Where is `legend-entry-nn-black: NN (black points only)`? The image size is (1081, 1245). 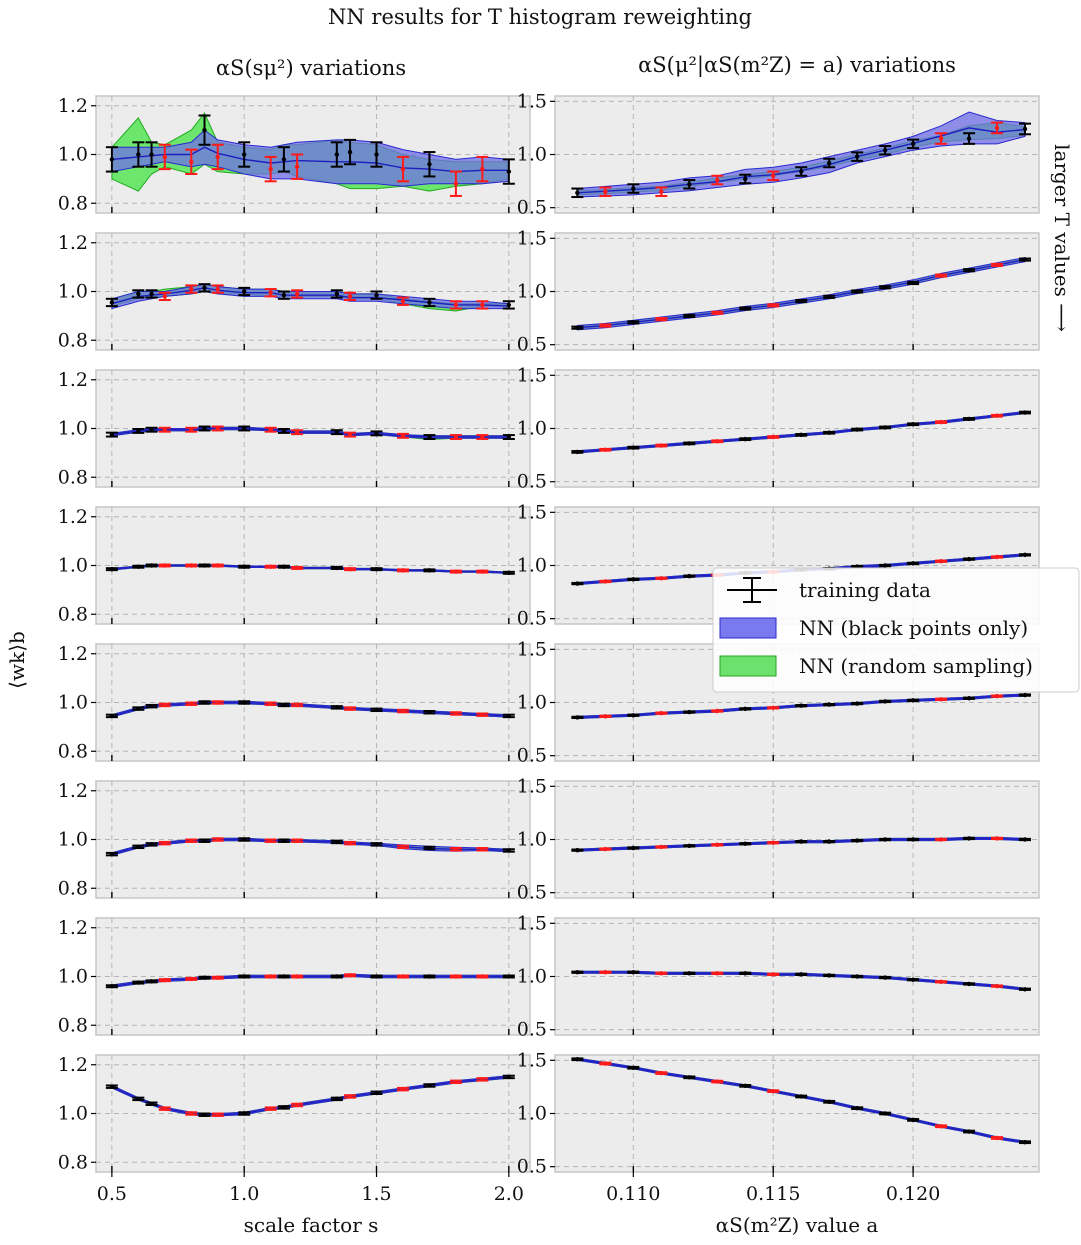
legend-entry-nn-black: NN (black points only) is located at coordinates (873, 628).